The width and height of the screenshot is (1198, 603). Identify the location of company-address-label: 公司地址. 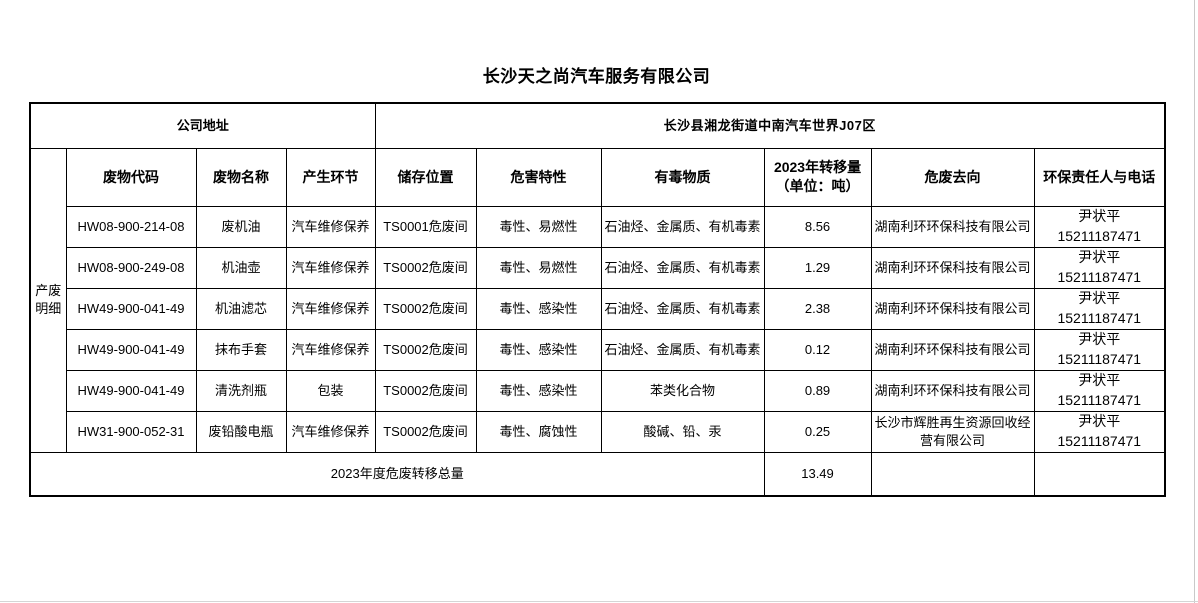
(202, 125).